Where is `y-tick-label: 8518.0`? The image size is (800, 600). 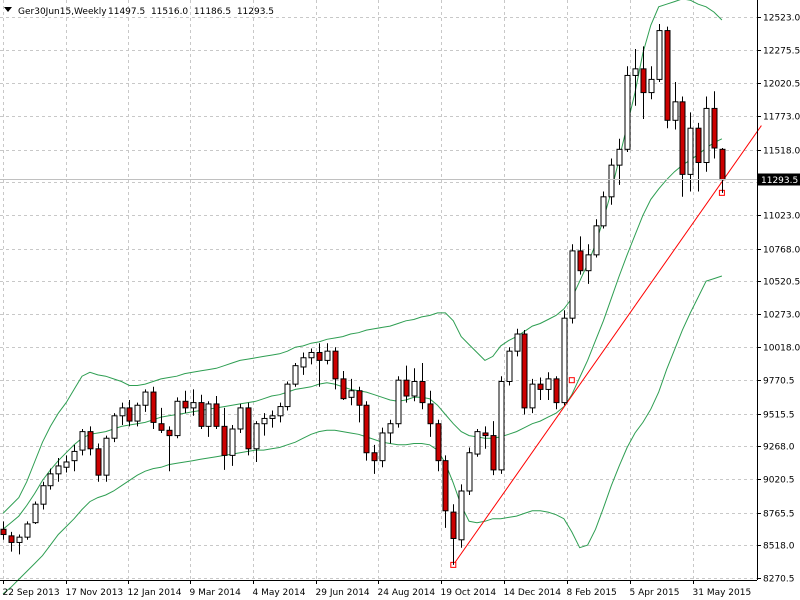
y-tick-label: 8518.0 is located at coordinates (779, 547).